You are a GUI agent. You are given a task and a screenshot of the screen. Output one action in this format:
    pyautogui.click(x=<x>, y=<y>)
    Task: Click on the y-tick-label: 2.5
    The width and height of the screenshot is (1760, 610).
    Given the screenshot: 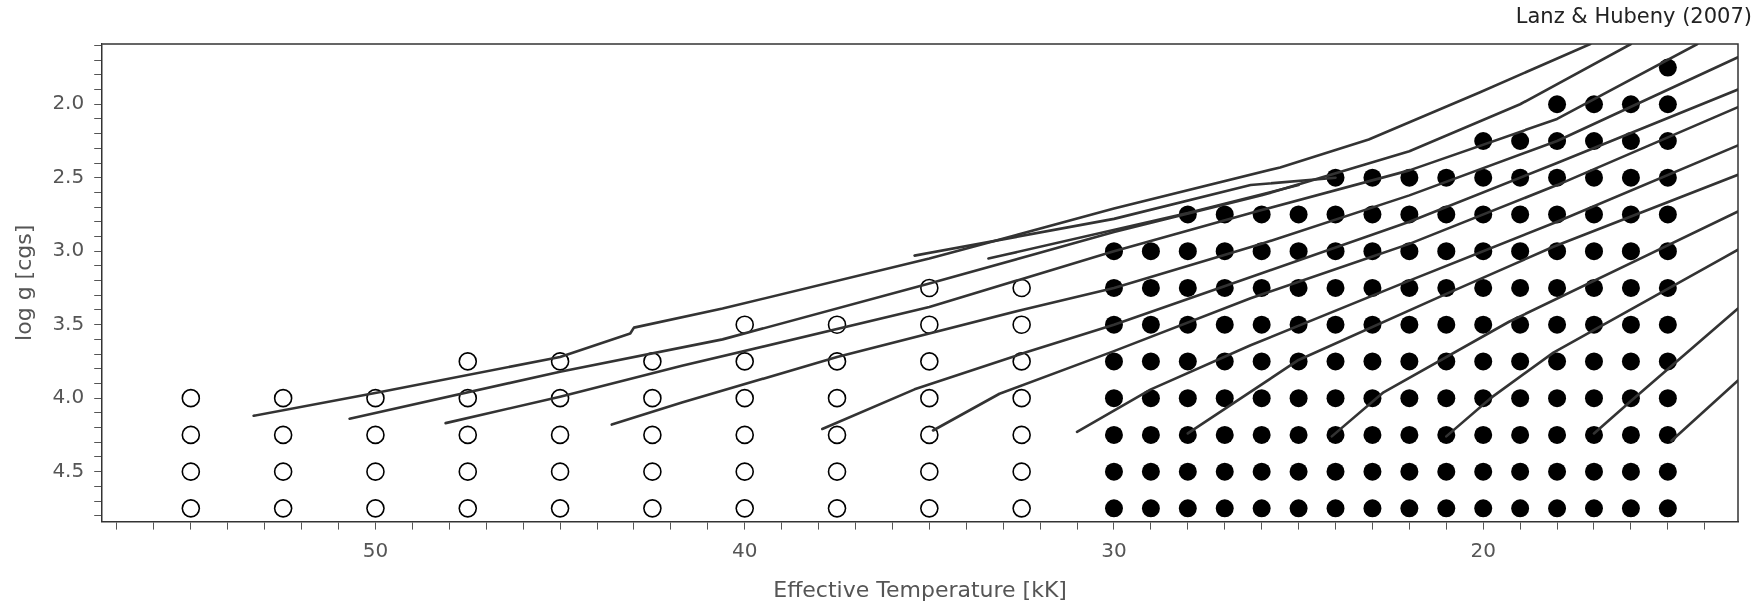 What is the action you would take?
    pyautogui.click(x=68, y=175)
    